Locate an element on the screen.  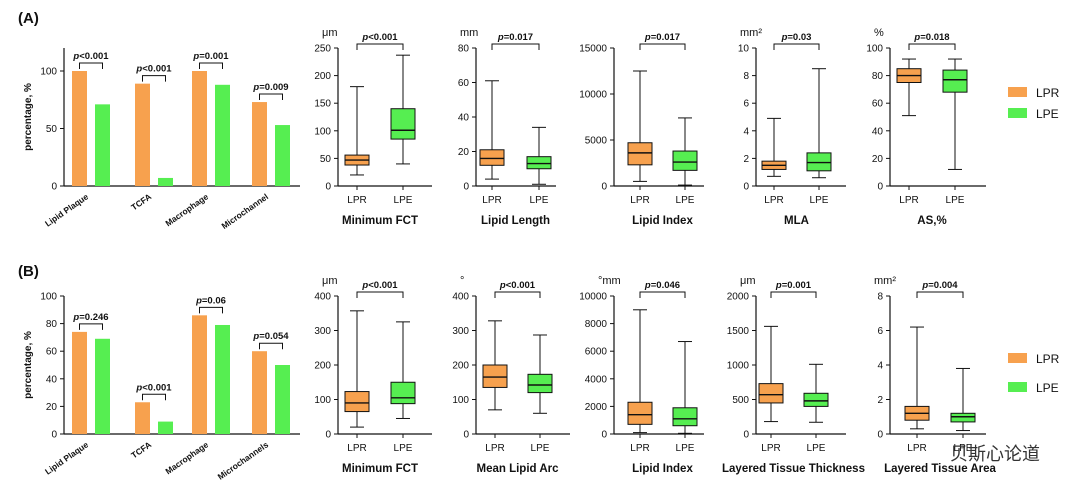
p-value-label: p=0.009 is located at coordinates (270, 87).